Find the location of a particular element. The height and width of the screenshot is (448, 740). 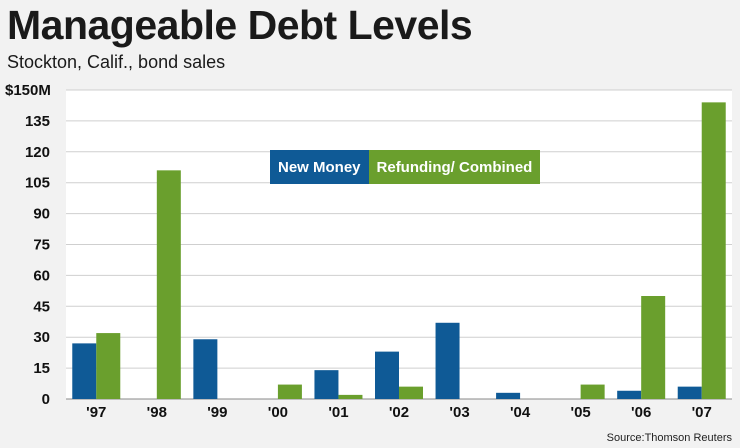

chart-subtitle: Stockton, Calif., bond sales is located at coordinates (116, 62).